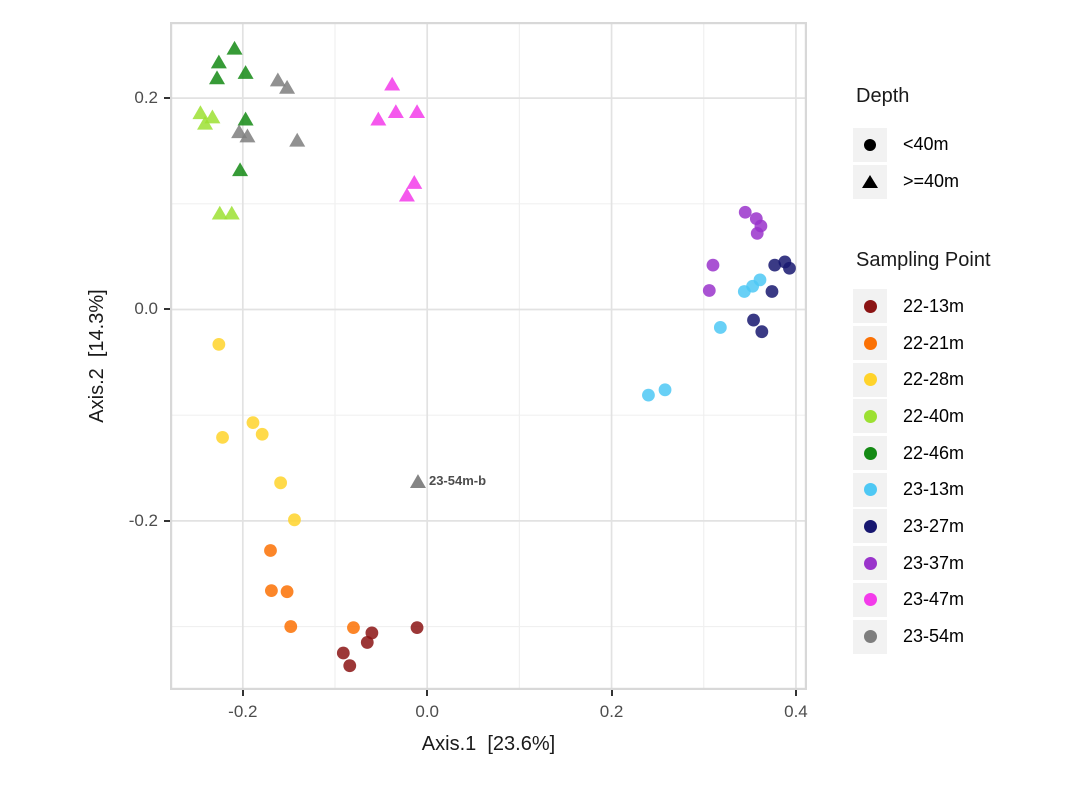  Describe the element at coordinates (417, 481) in the screenshot. I see `annotated-point-23-54m` at that location.